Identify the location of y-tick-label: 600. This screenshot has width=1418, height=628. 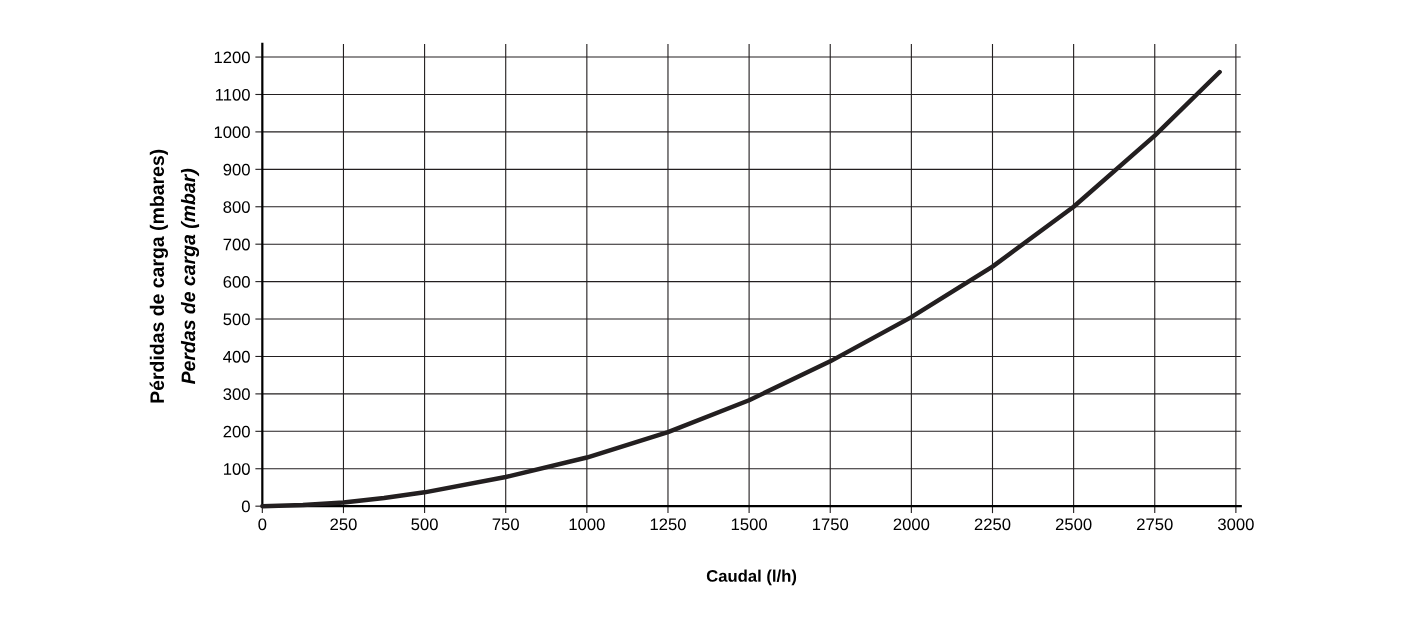
(236, 282).